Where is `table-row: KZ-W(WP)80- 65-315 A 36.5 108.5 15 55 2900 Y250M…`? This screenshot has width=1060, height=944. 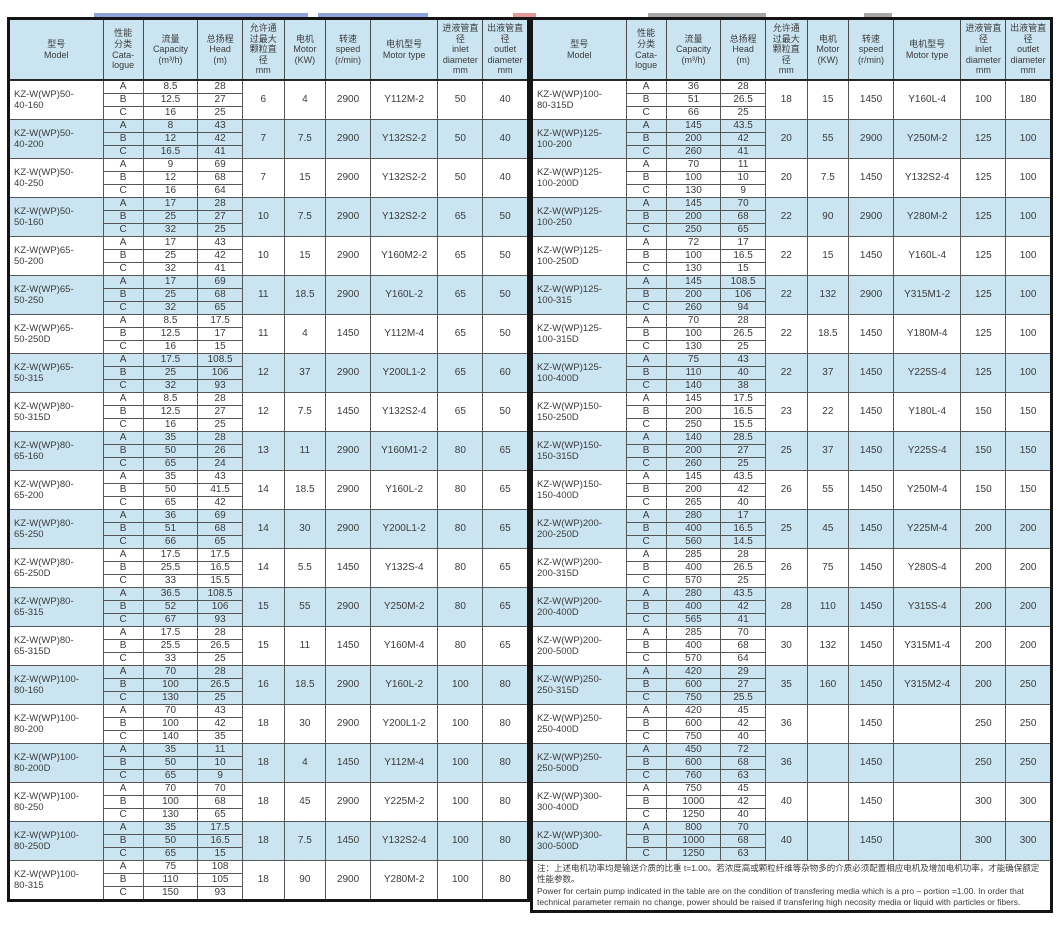
table-row: KZ-W(WP)80- 65-315 A 36.5 108.5 15 55 2900 Y250M… is located at coordinates (268, 607).